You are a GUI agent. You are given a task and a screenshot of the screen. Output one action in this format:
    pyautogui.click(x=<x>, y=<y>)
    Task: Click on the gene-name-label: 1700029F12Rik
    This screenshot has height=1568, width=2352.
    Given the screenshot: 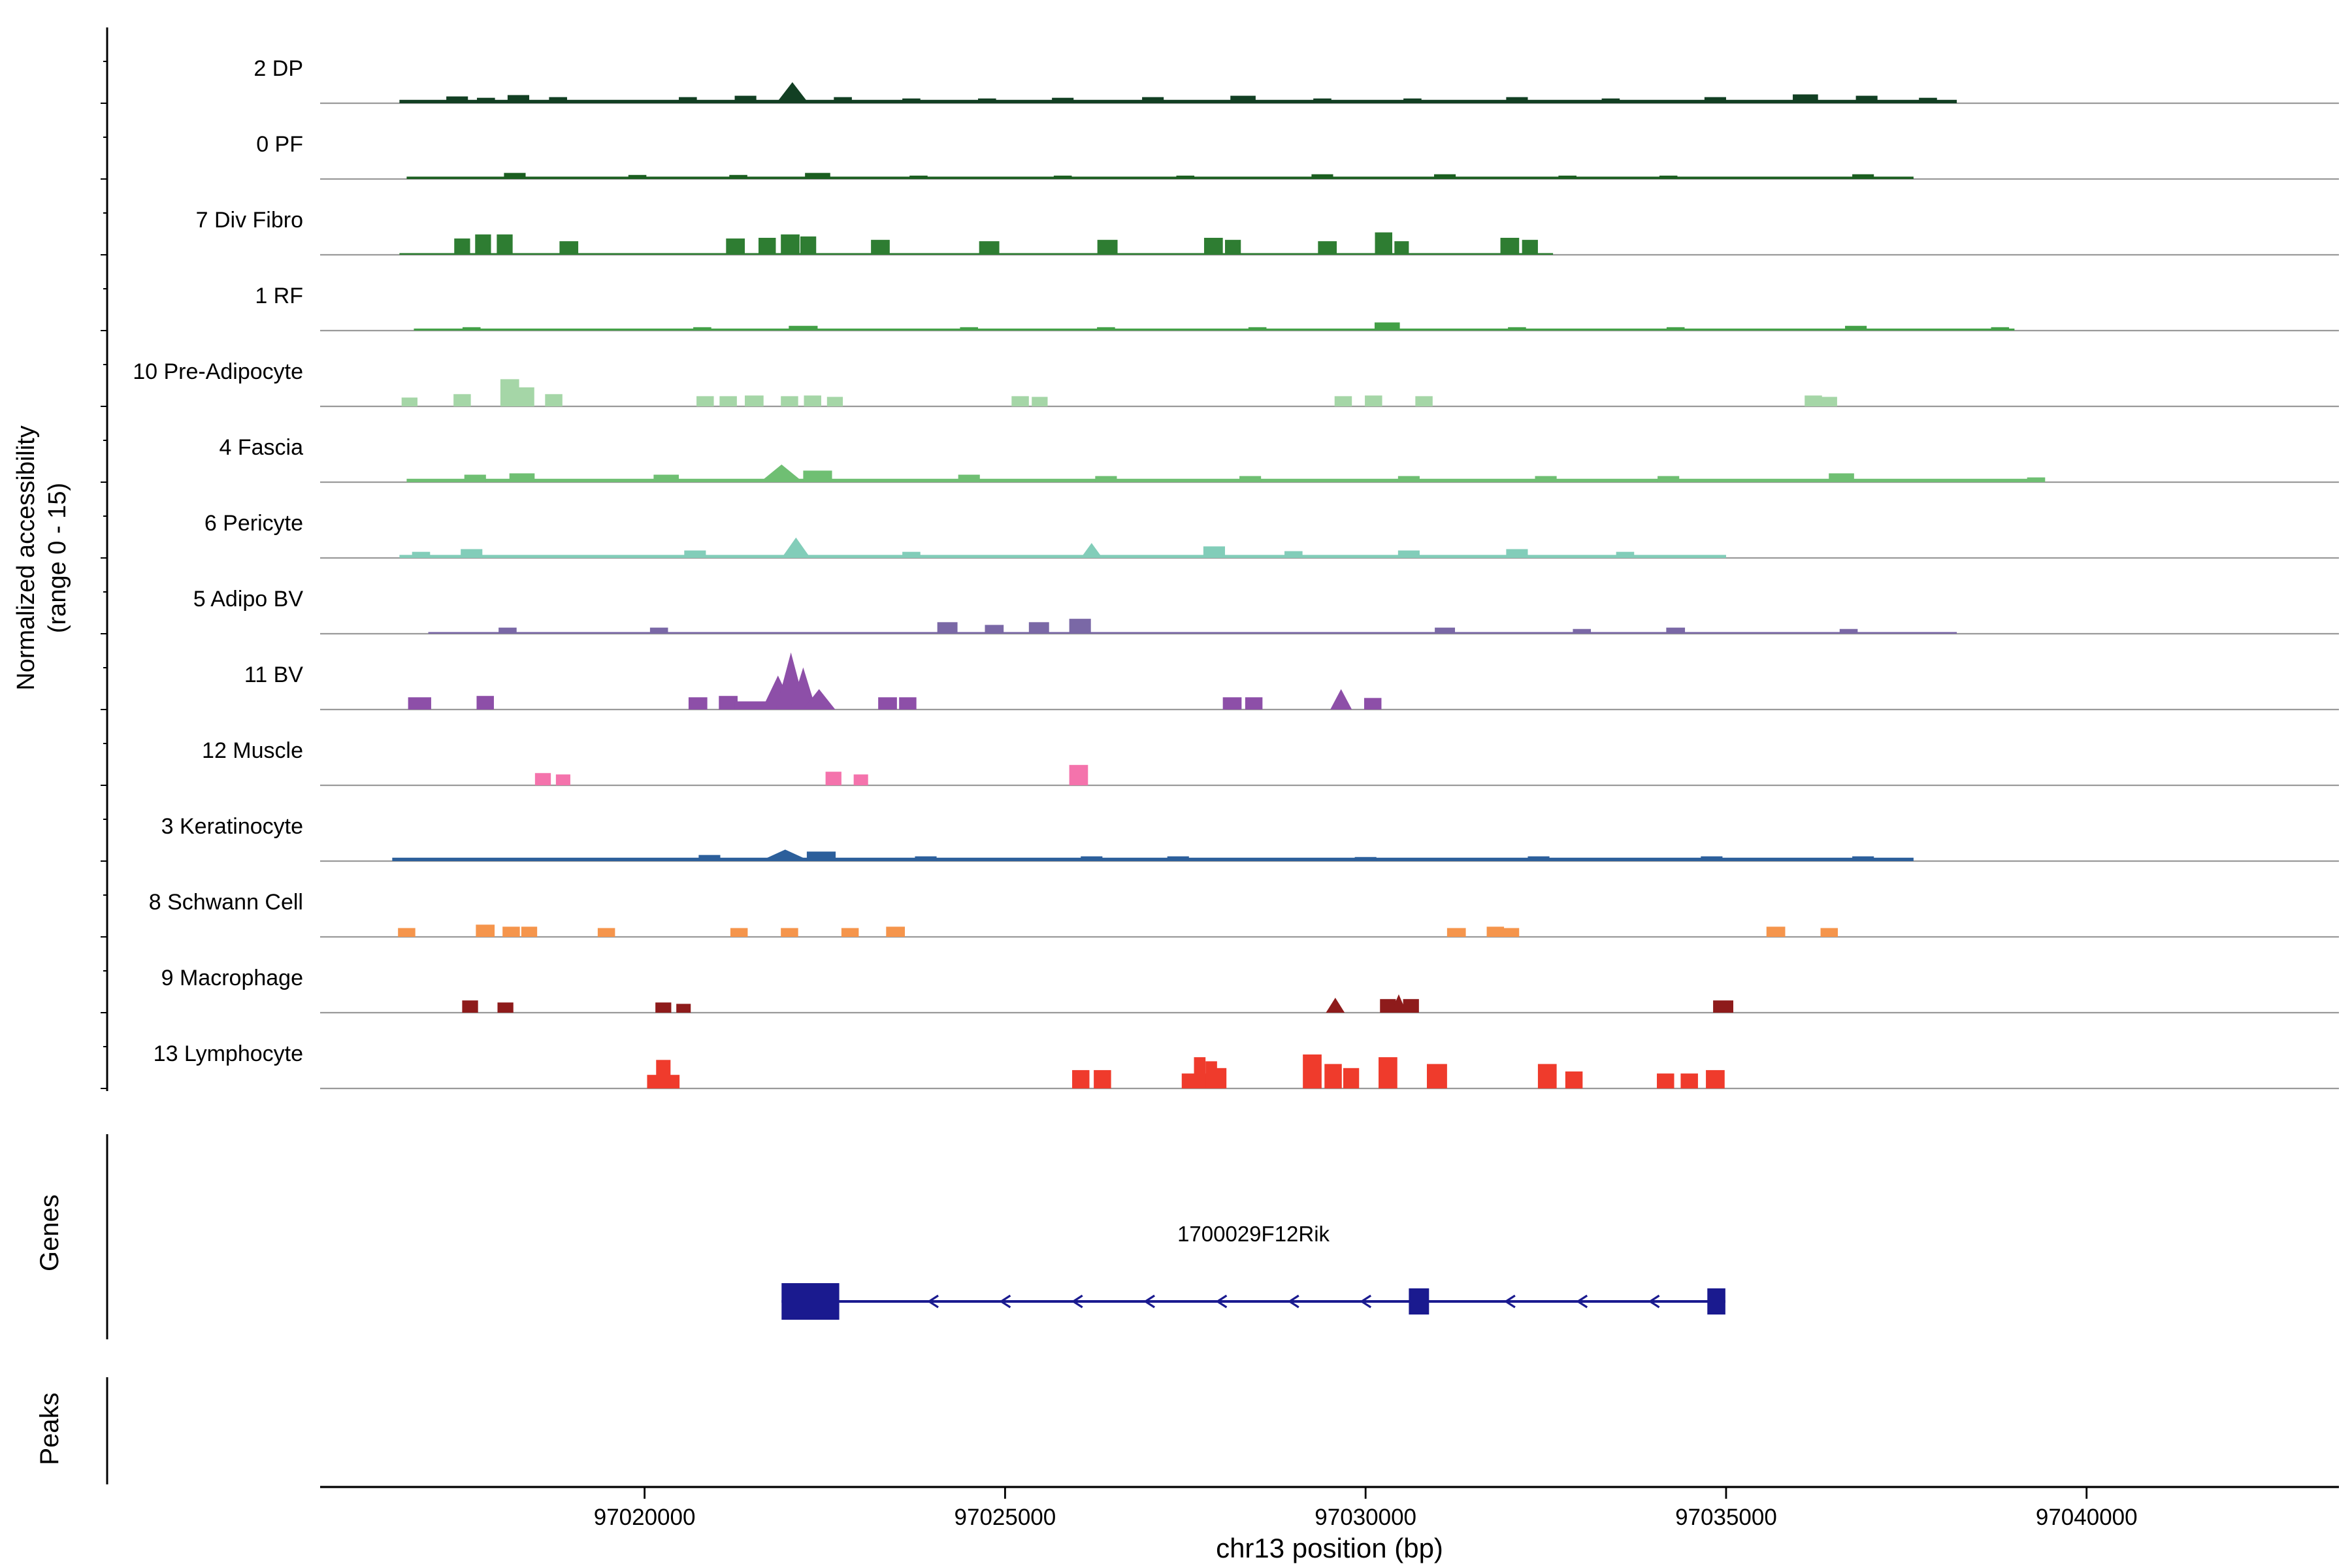 What is the action you would take?
    pyautogui.click(x=1253, y=1234)
    